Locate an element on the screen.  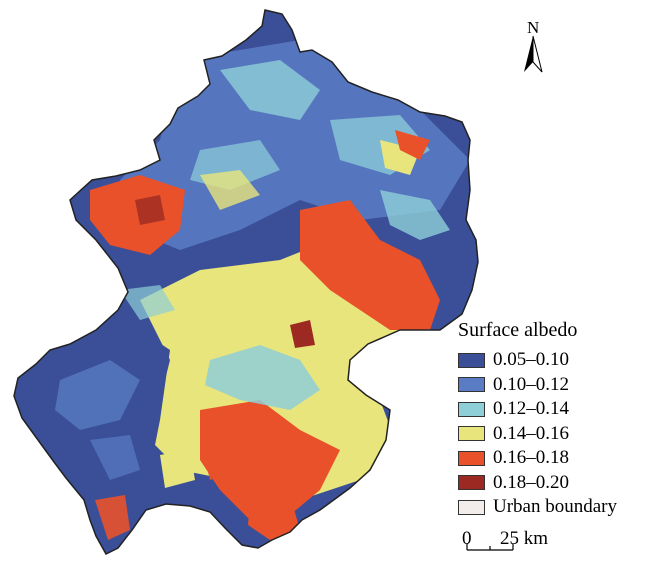
legend-item: 0.18–0.20 is located at coordinates (537, 483).